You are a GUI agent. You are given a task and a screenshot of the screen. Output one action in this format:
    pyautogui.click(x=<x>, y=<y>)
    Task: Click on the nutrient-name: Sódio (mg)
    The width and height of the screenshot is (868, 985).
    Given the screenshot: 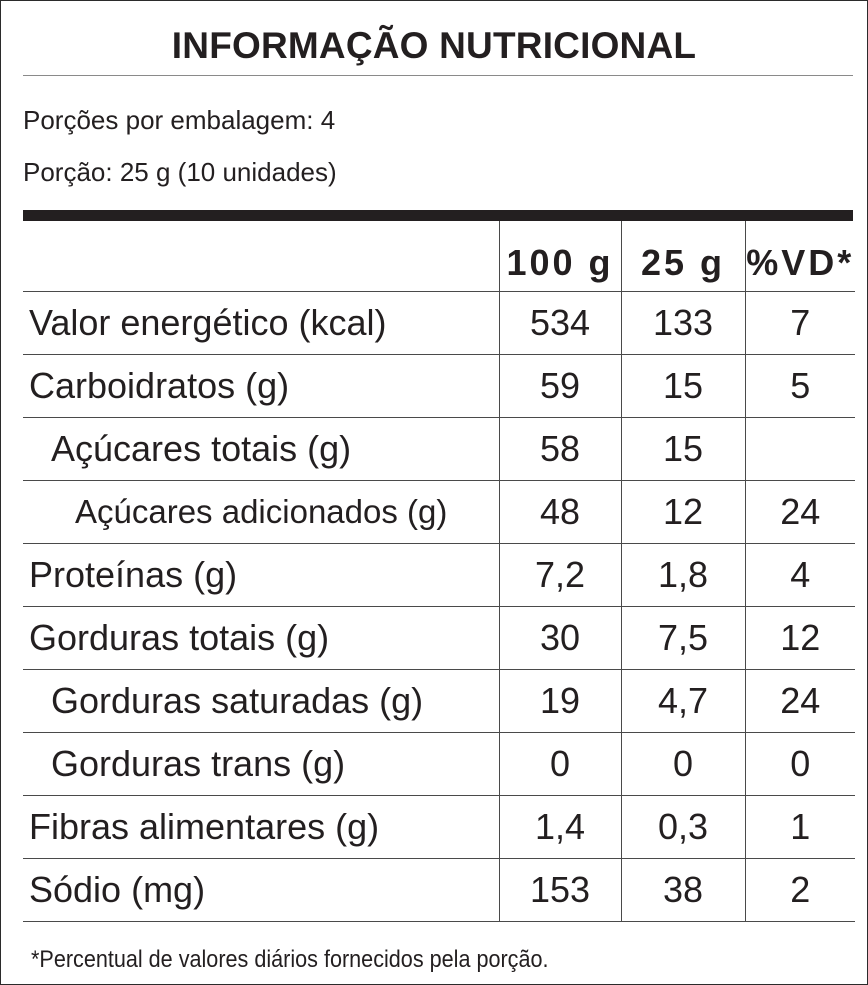 What is the action you would take?
    pyautogui.click(x=261, y=890)
    